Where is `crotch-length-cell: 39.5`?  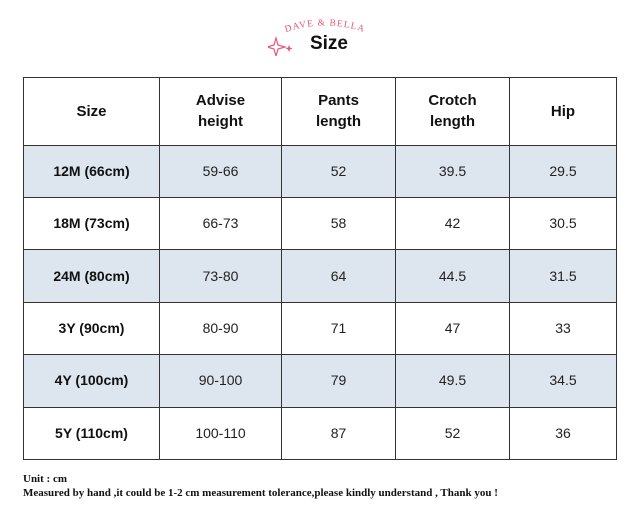
crotch-length-cell: 39.5 is located at coordinates (452, 171).